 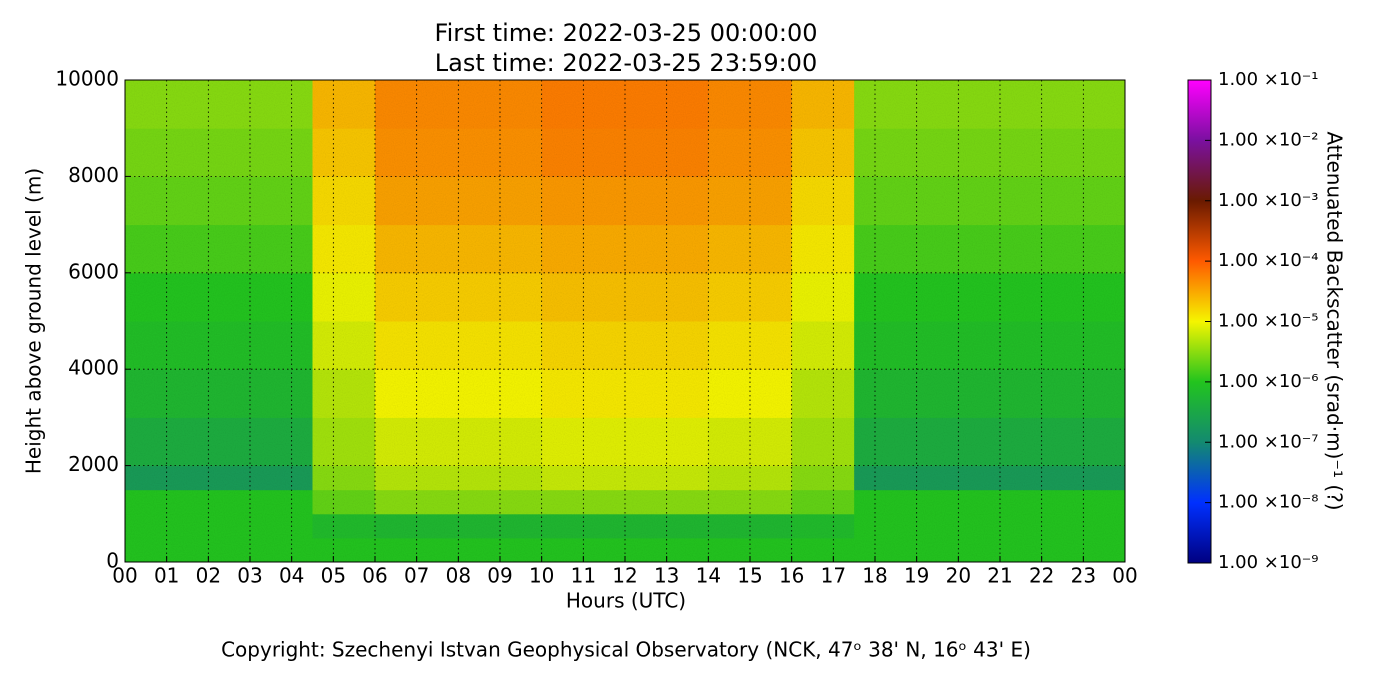 What do you see at coordinates (1268, 502) in the screenshot?
I see `colorbar-tick-label: 1.00 ×10⁻⁸` at bounding box center [1268, 502].